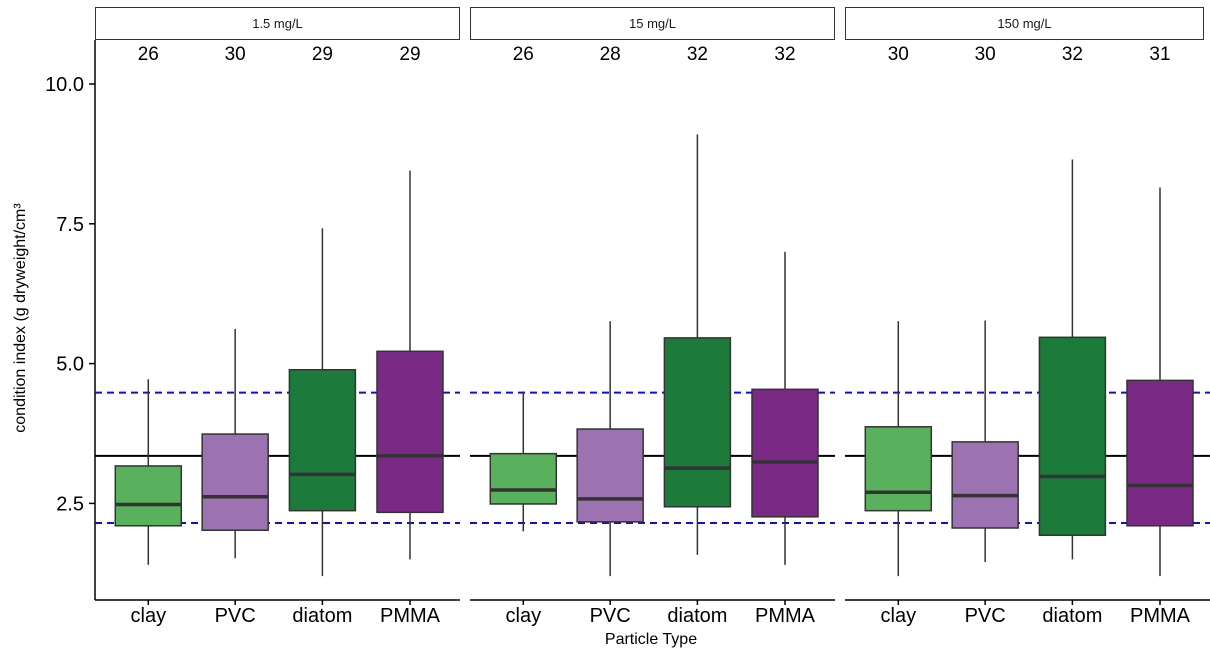  What do you see at coordinates (70, 225) in the screenshot?
I see `y-tick-label: 7.5` at bounding box center [70, 225].